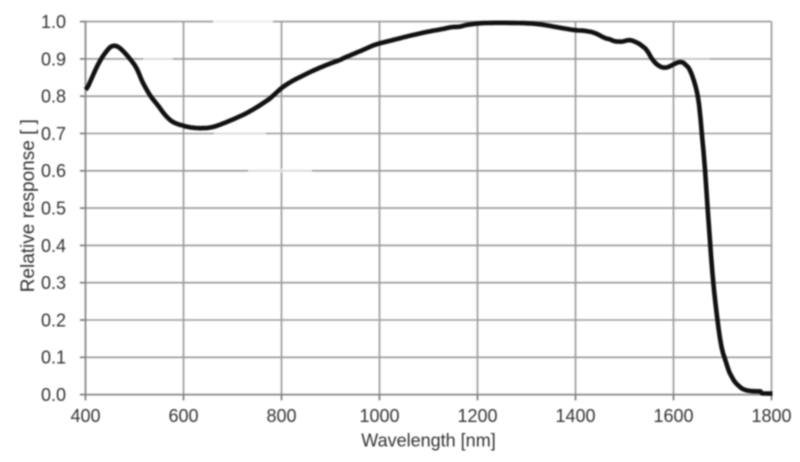  I want to click on svg-text: 0.0, so click(53, 395).